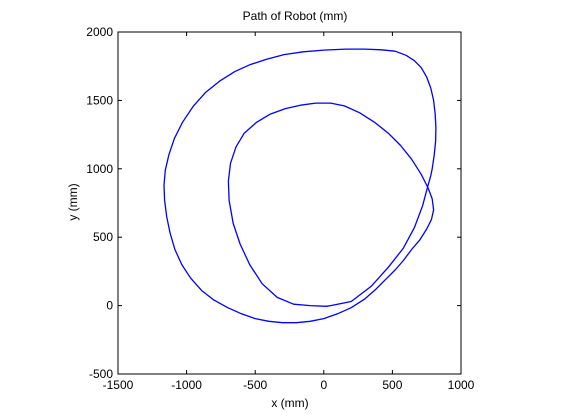  Describe the element at coordinates (109, 306) in the screenshot. I see `y-tick-label: 0` at that location.